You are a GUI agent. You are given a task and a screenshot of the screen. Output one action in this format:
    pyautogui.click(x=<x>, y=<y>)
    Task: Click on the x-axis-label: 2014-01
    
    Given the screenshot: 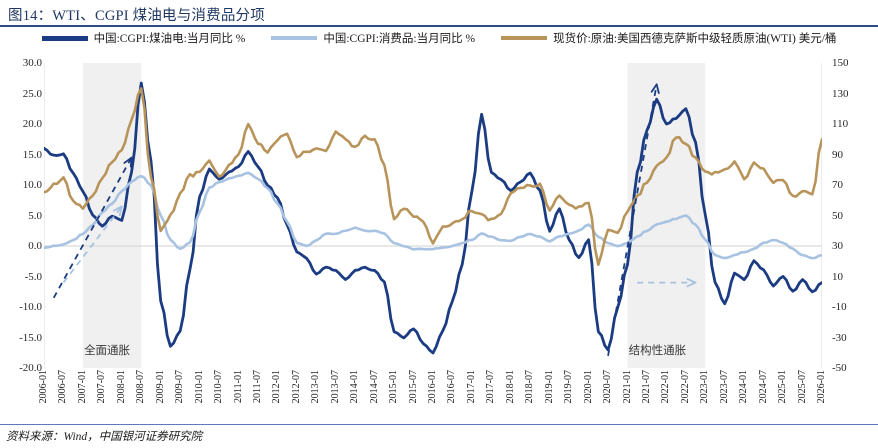 What is the action you would take?
    pyautogui.click(x=355, y=387)
    